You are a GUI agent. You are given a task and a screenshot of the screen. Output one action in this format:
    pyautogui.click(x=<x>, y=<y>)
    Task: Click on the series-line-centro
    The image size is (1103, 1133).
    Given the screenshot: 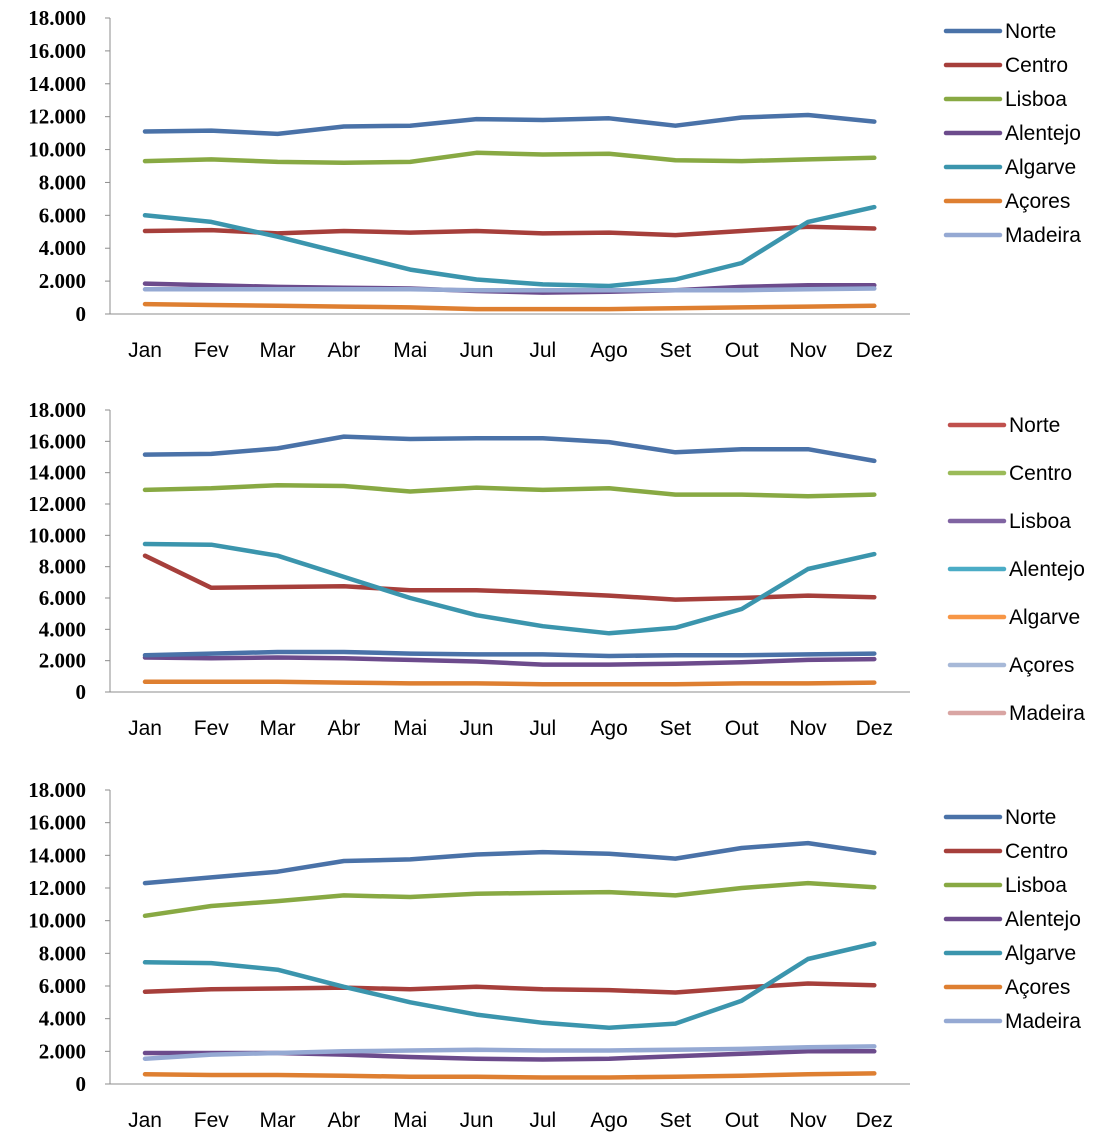 What is the action you would take?
    pyautogui.click(x=509, y=988)
    